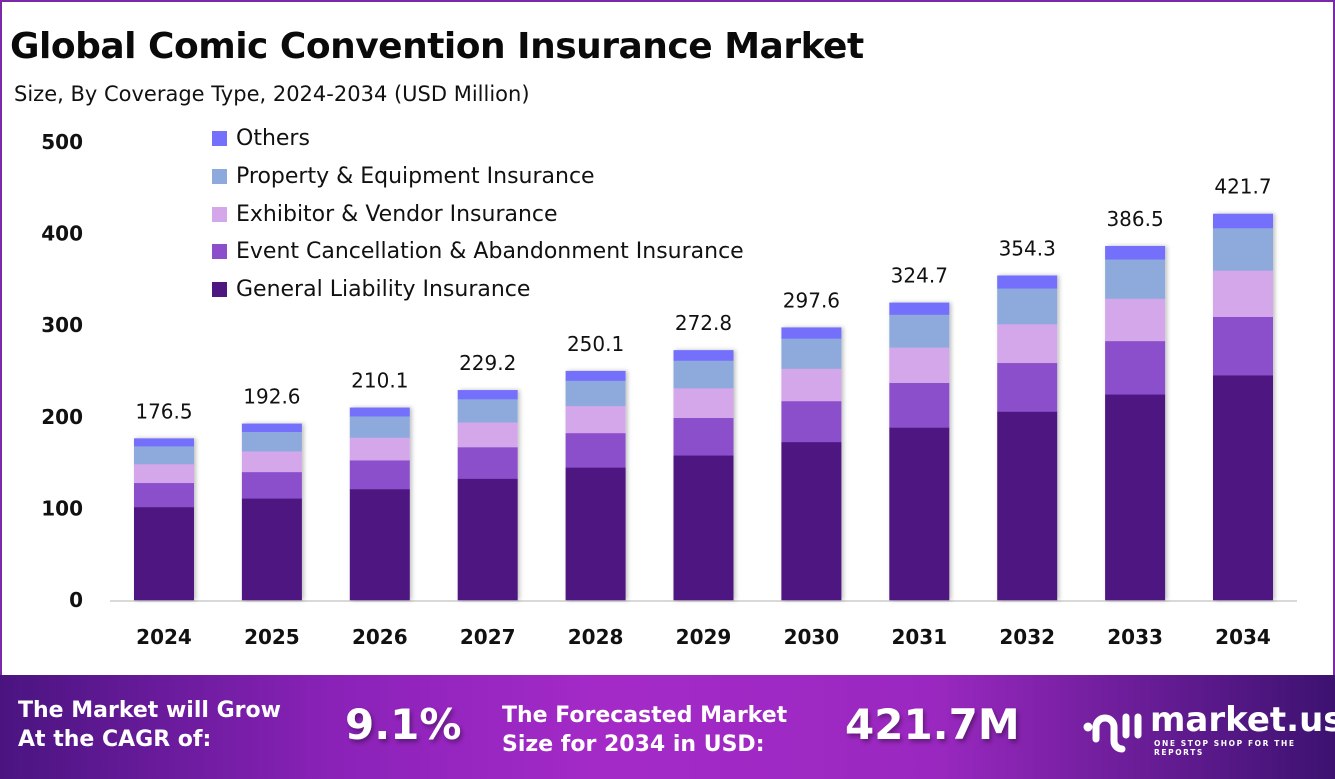 This screenshot has height=779, width=1335. I want to click on legend-item-general-liability: General Liability Insurance, so click(478, 290).